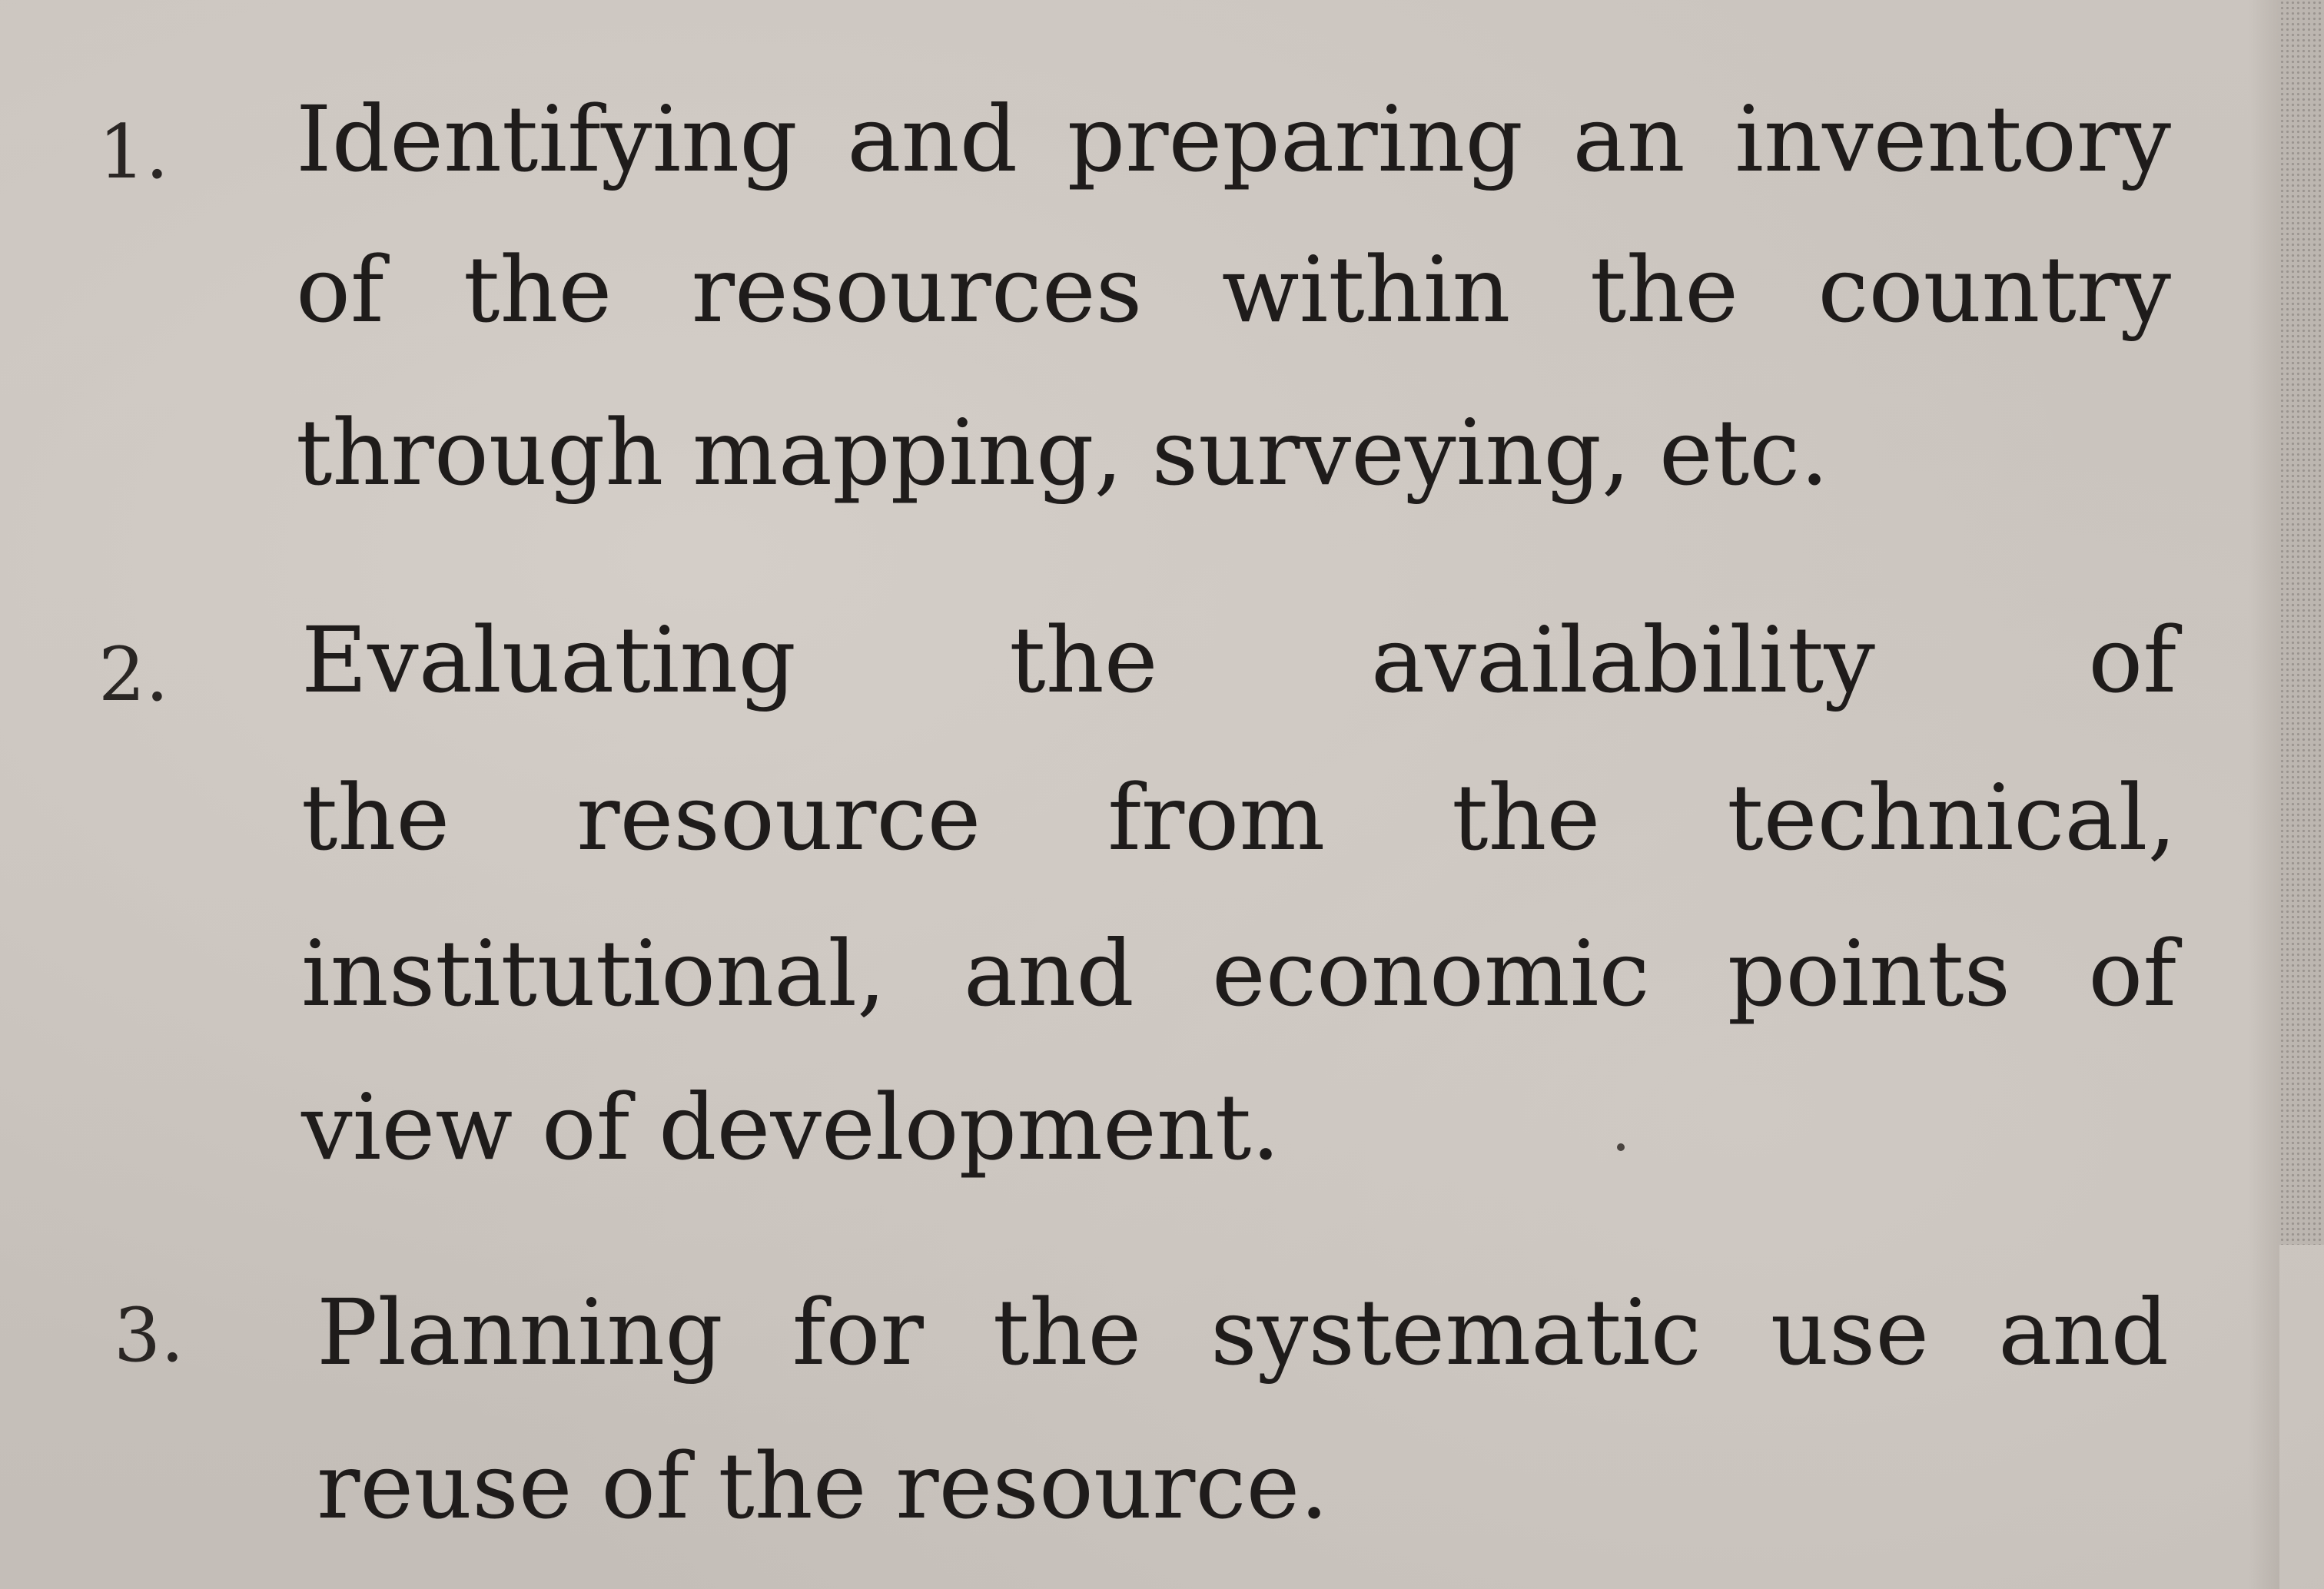 This screenshot has width=2324, height=1589. What do you see at coordinates (790, 1127) in the screenshot?
I see `list-item-line: view of development.` at bounding box center [790, 1127].